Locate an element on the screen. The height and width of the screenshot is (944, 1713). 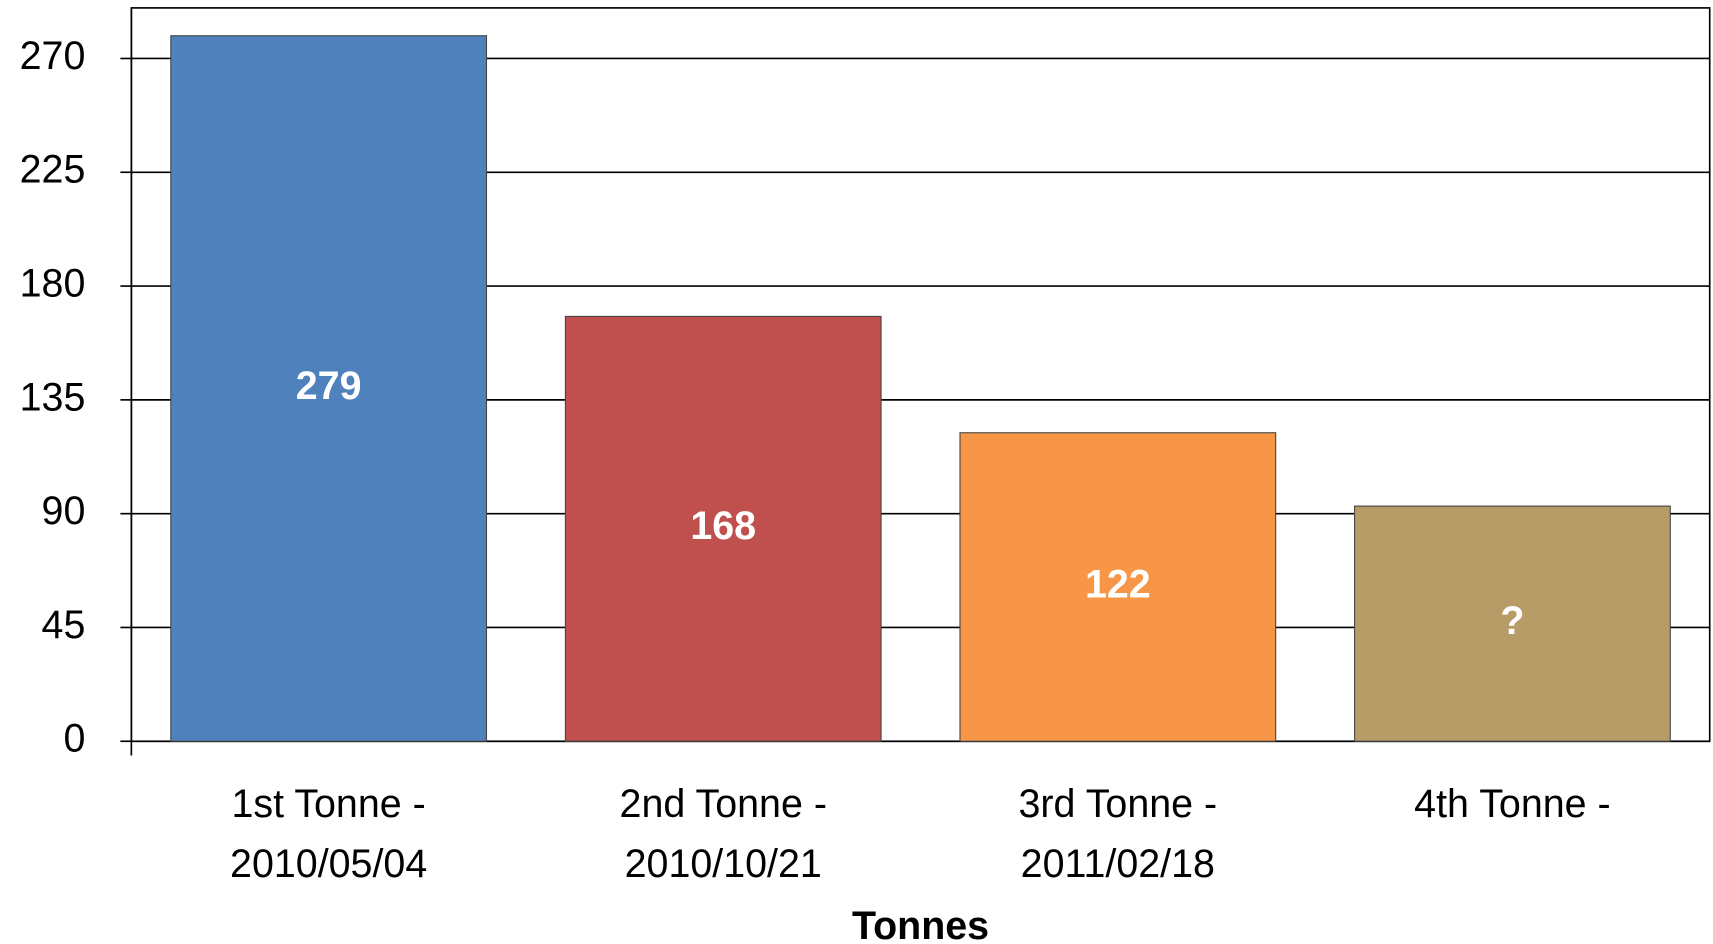
data-label: 122 is located at coordinates (1118, 584).